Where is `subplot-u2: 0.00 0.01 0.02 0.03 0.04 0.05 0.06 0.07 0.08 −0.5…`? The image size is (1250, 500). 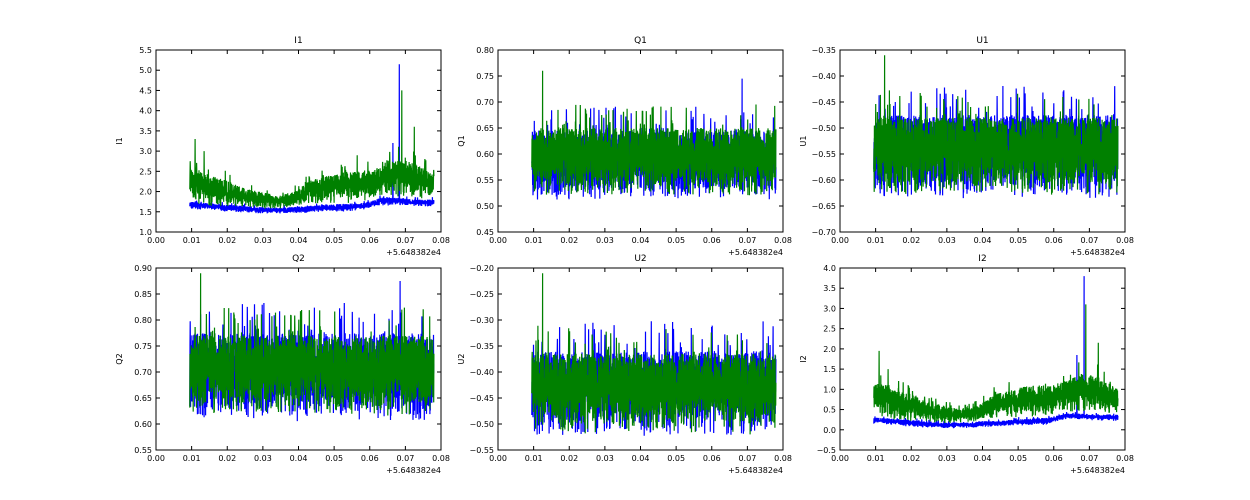 subplot-u2: 0.00 0.01 0.02 0.03 0.04 0.05 0.06 0.07 0.08 −0.5… is located at coordinates (624, 364).